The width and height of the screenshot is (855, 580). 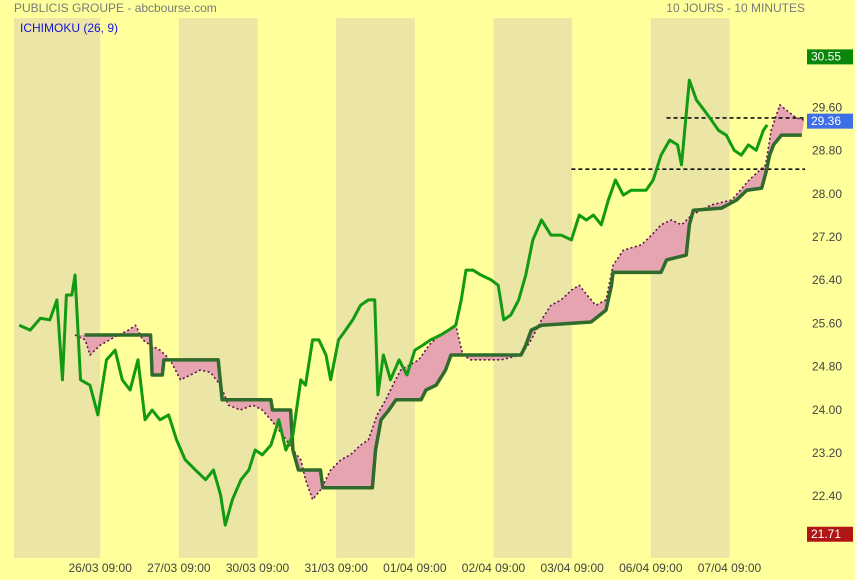 What do you see at coordinates (69, 28) in the screenshot?
I see `indicator-label: ICHIMOKU (26, 9)` at bounding box center [69, 28].